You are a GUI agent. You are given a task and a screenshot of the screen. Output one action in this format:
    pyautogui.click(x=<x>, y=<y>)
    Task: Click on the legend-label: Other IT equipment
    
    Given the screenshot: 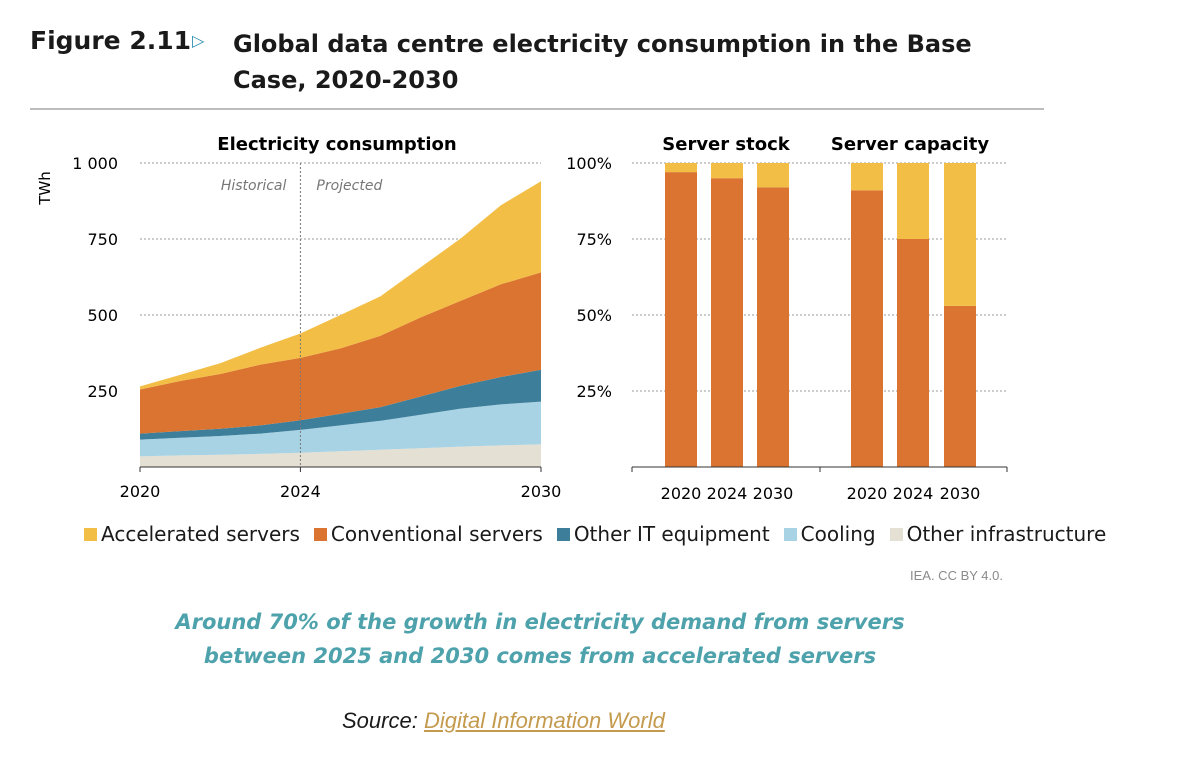 What is the action you would take?
    pyautogui.click(x=671, y=534)
    